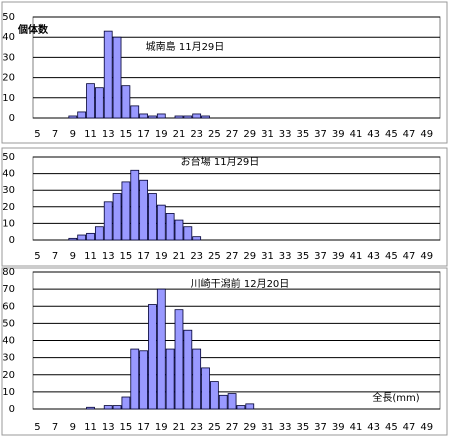 This screenshot has width=450, height=438. What do you see at coordinates (185, 46) in the screenshot?
I see `chart-title: 城南島 11月29日` at bounding box center [185, 46].